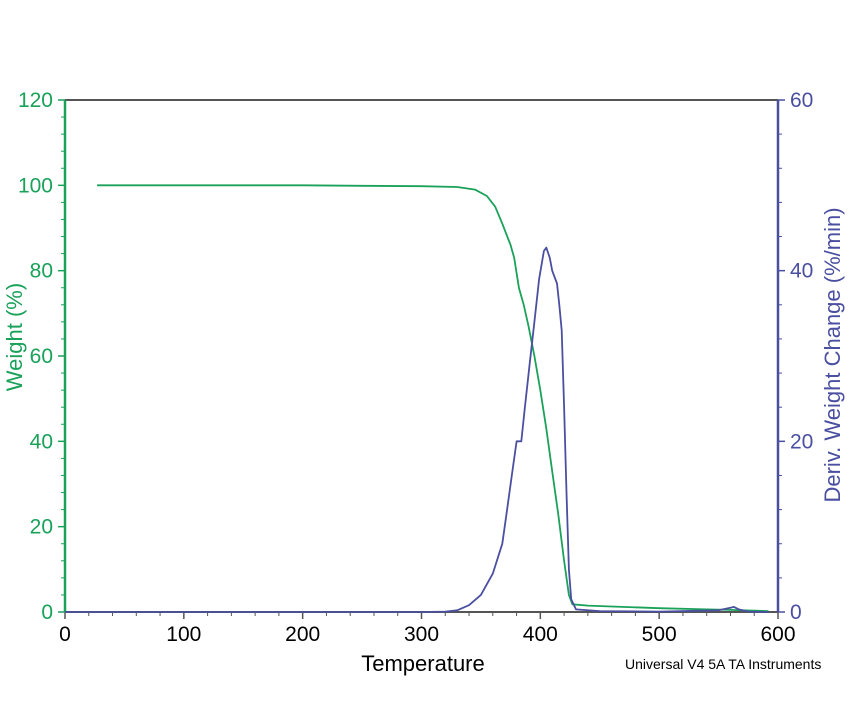 This screenshot has height=701, width=864. What do you see at coordinates (796, 612) in the screenshot?
I see `right-y-tick-label: 0` at bounding box center [796, 612].